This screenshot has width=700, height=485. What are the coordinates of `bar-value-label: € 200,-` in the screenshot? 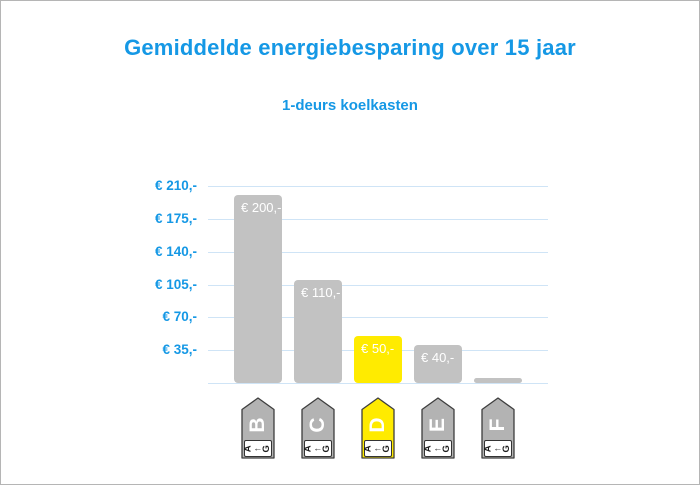 It's located at (261, 207).